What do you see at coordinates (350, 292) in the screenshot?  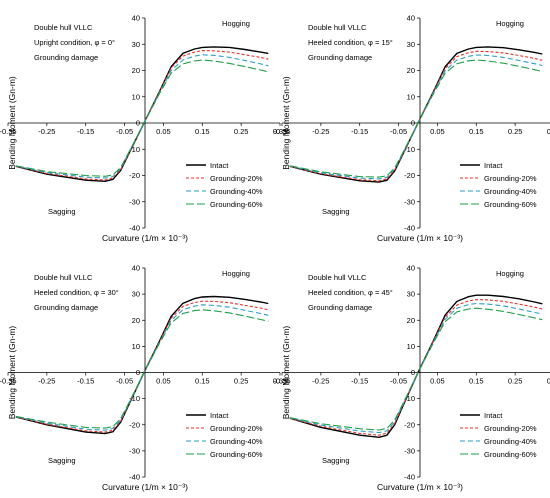 I see `annotation-line-2: Heeled condition, φ = 45°` at bounding box center [350, 292].